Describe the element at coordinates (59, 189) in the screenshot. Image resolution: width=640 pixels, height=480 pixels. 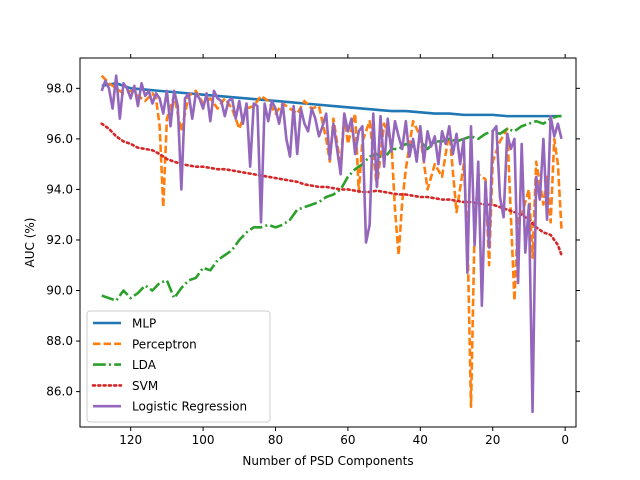
I see `y-tick-label: 94.0` at that location.